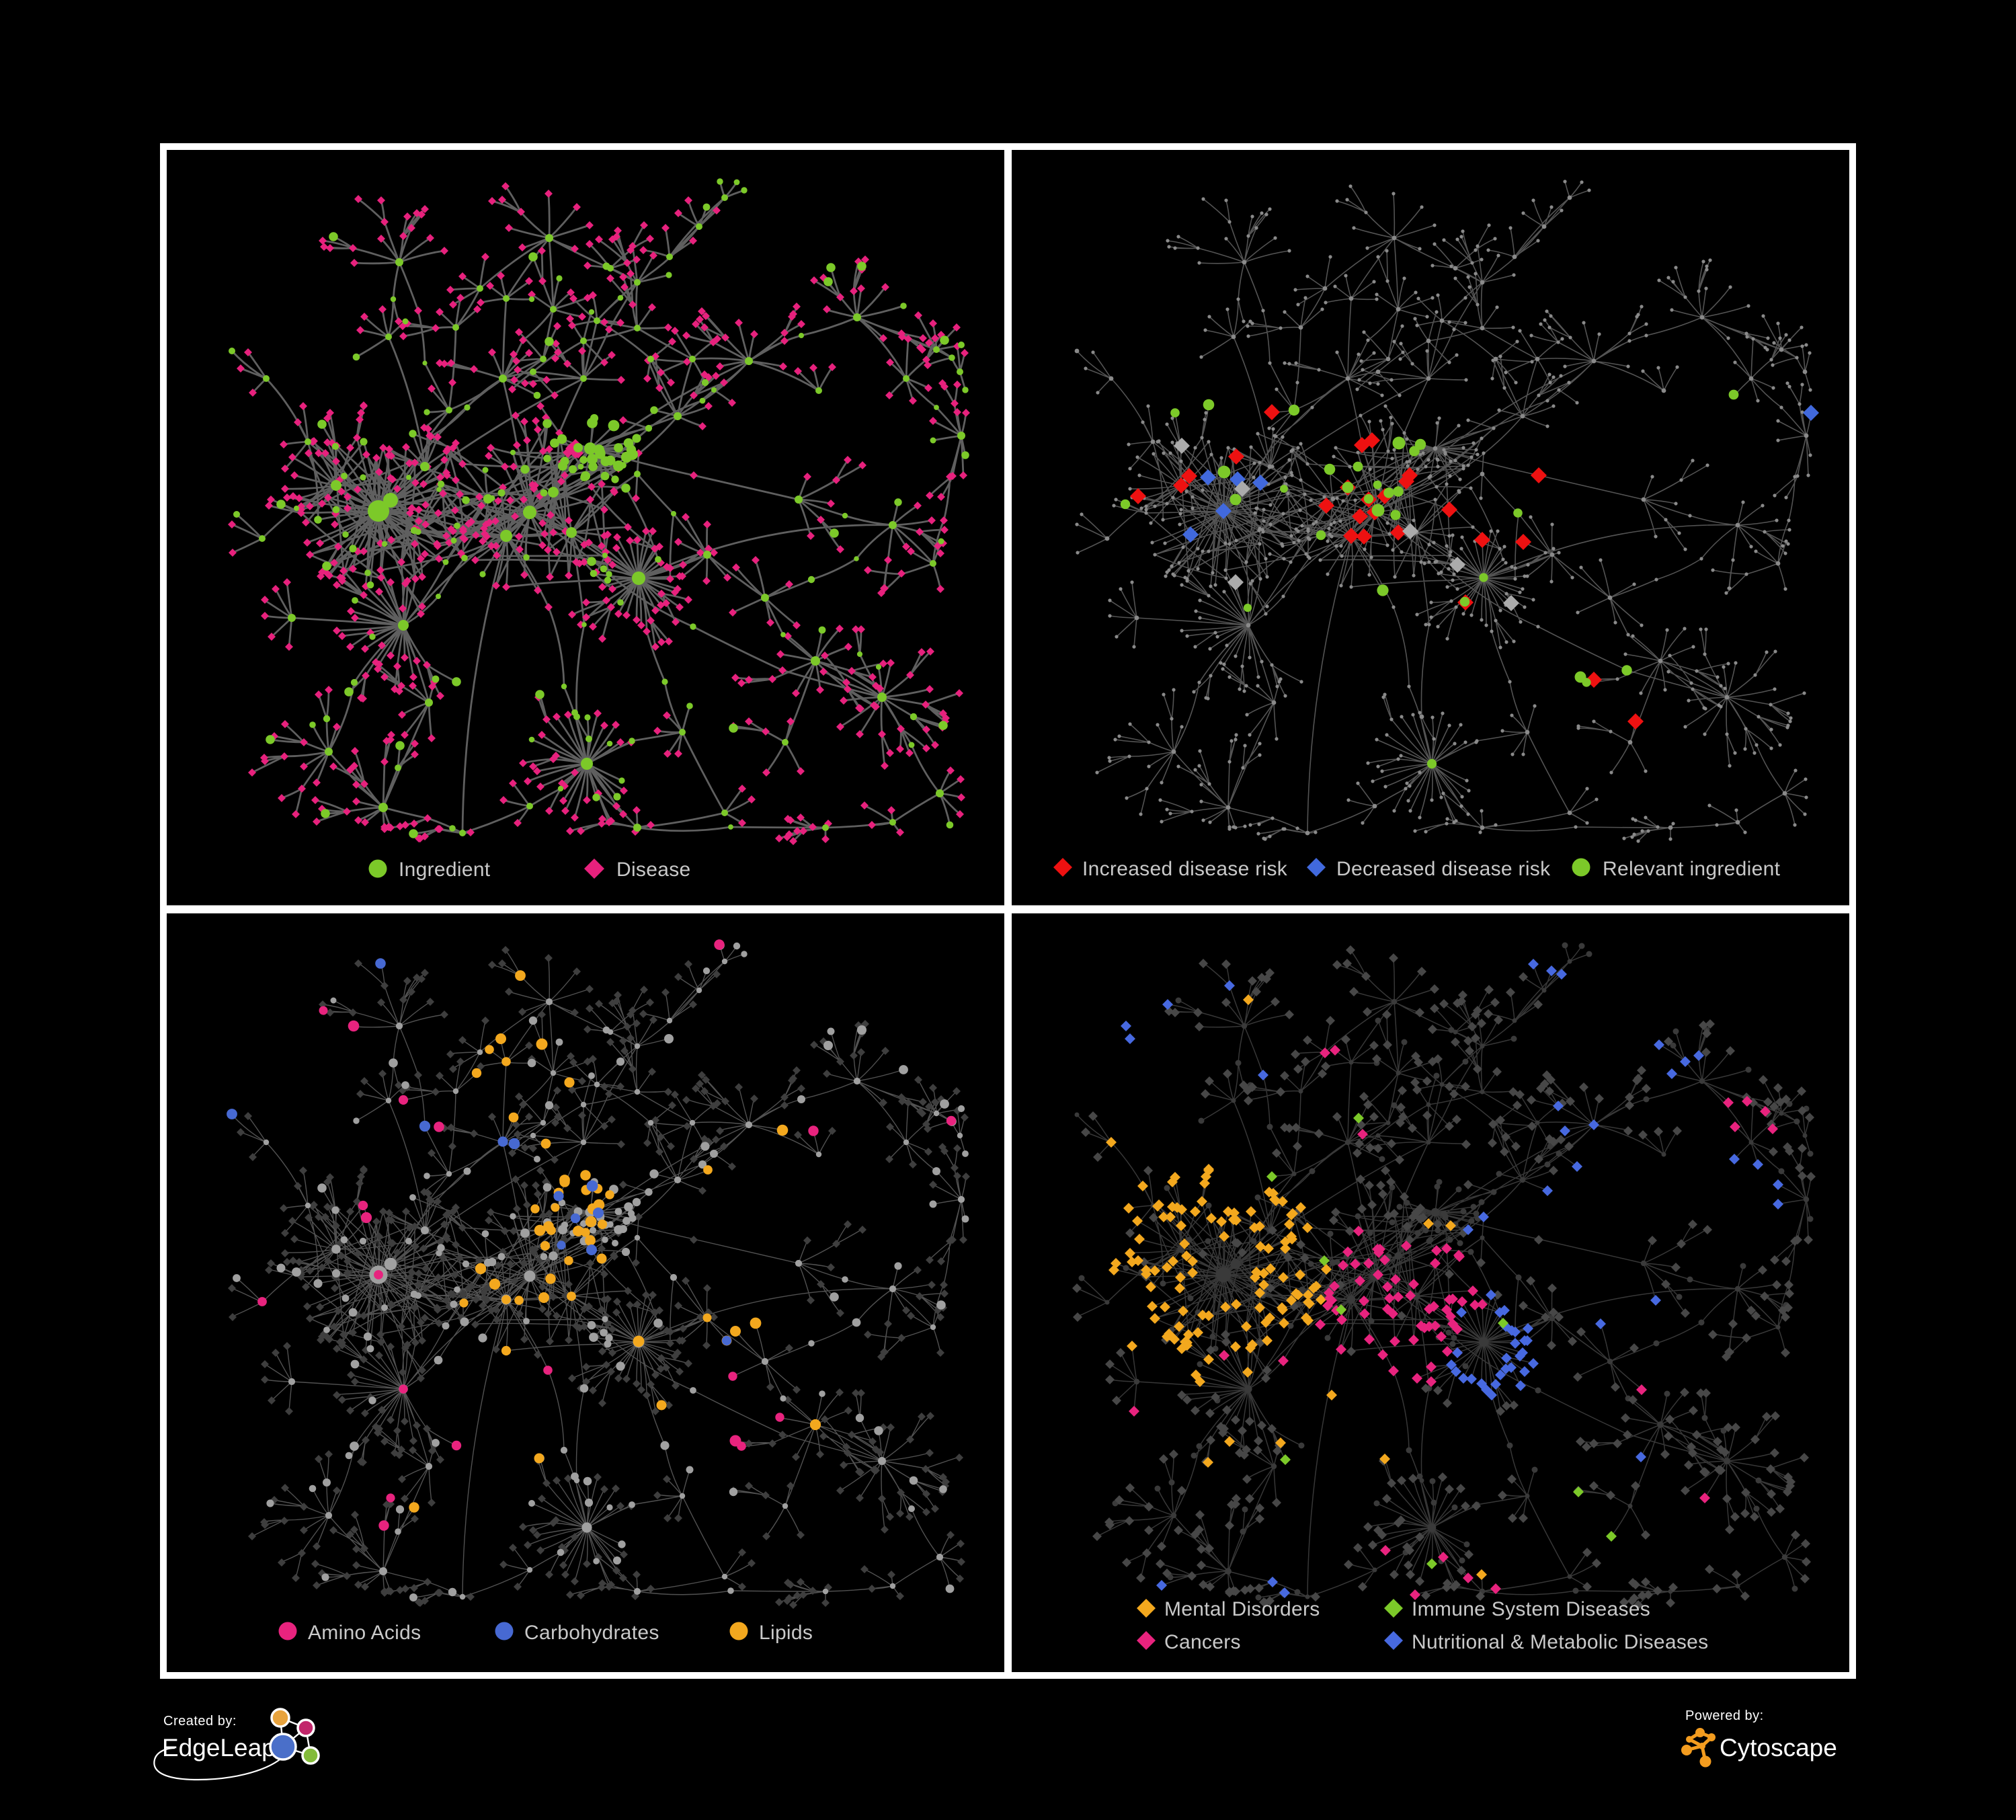 The height and width of the screenshot is (1820, 2016). I want to click on svg-text: Mental Disorders, so click(1242, 1609).